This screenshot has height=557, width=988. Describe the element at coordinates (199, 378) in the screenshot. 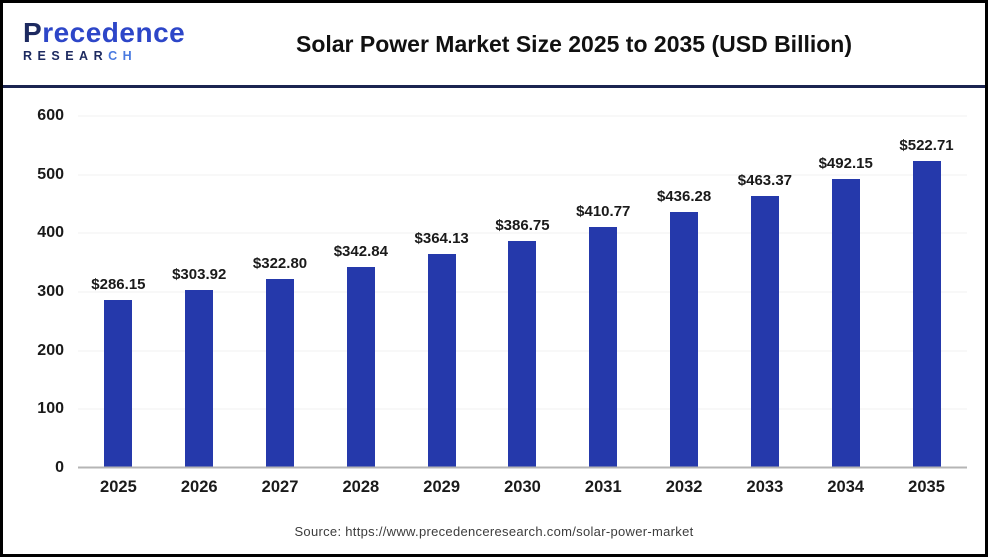

I see `bar-2026` at that location.